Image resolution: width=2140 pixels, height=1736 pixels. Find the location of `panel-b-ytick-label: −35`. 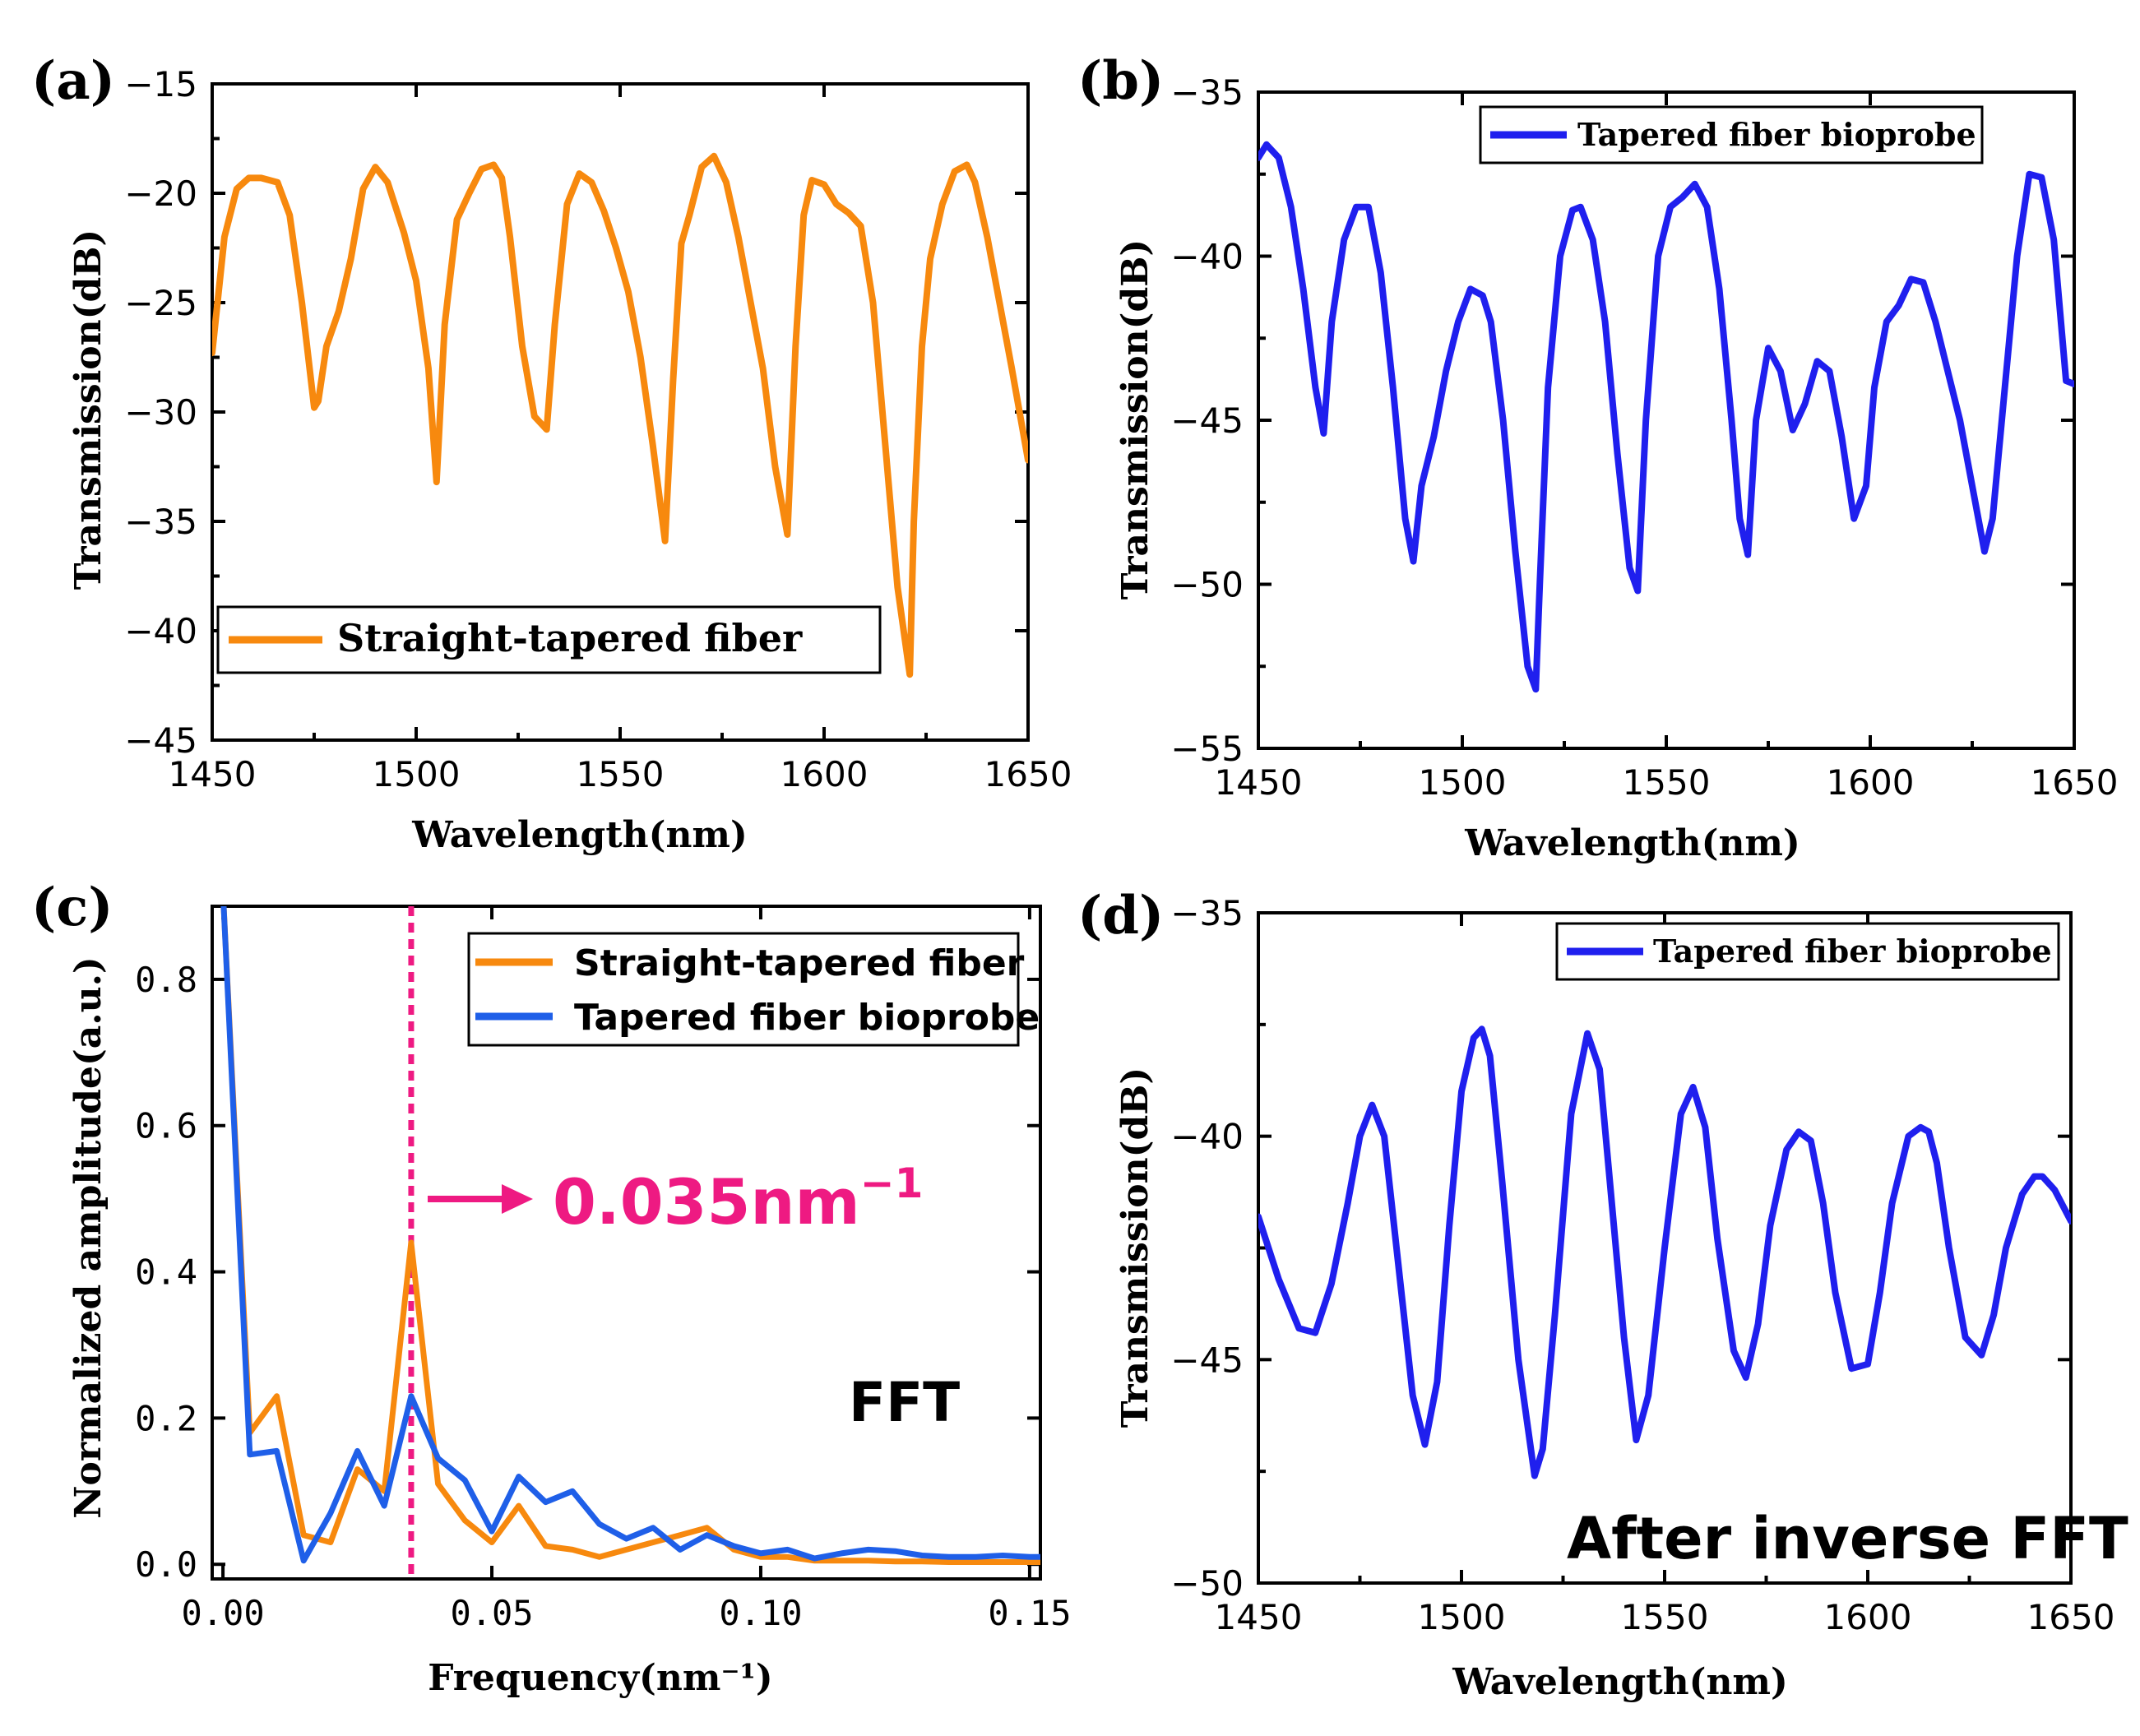

panel-b-ytick-label: −35 is located at coordinates (1207, 92).